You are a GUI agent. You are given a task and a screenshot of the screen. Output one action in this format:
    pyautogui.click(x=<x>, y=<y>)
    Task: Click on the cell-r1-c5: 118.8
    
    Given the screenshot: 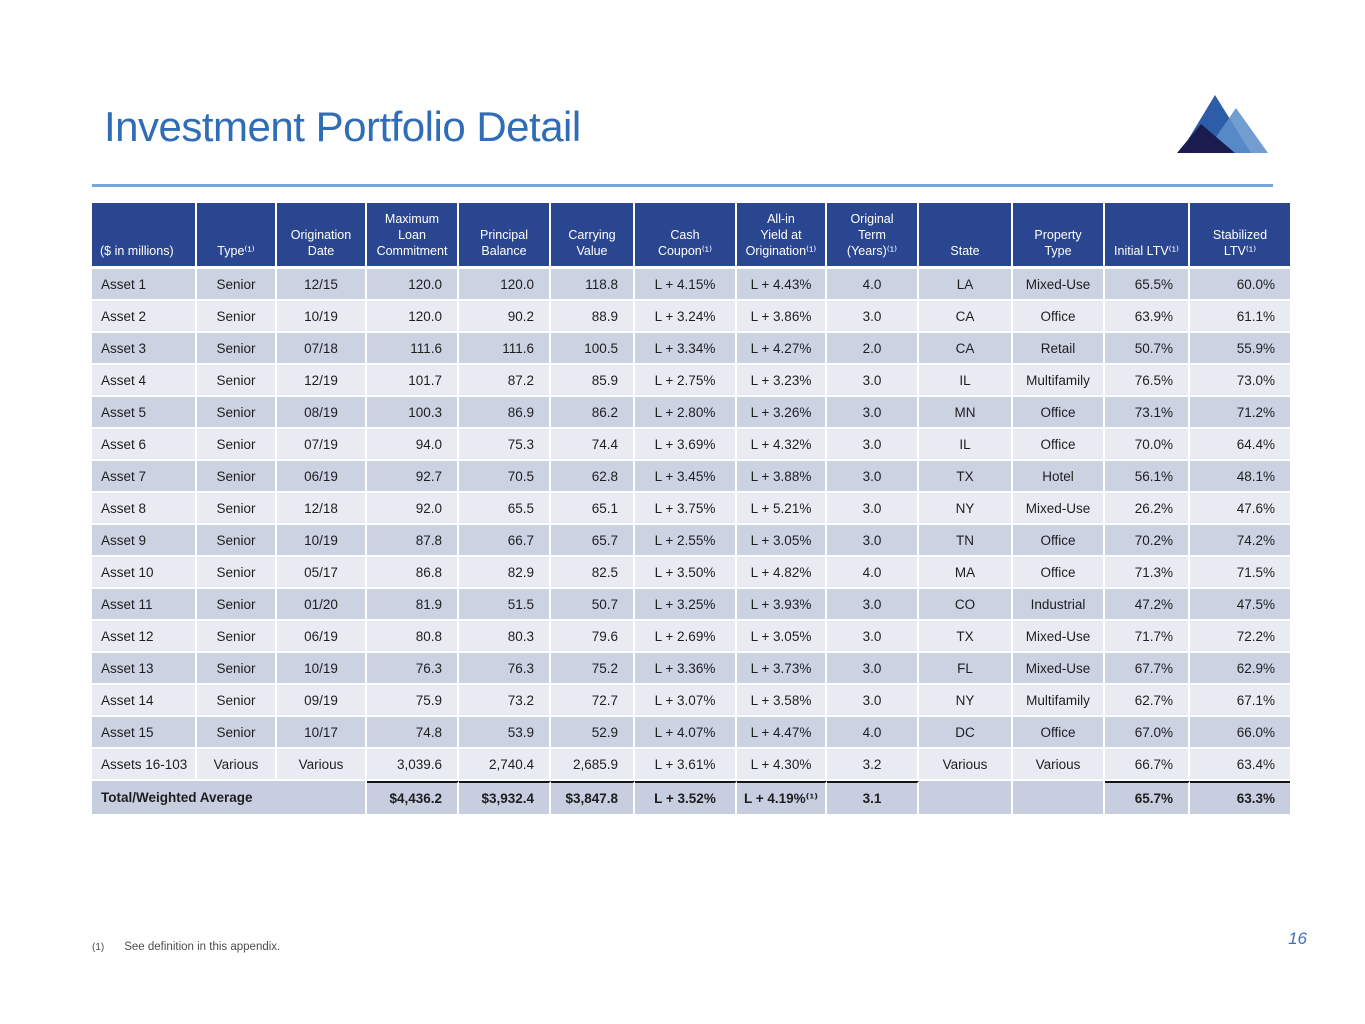 What is the action you would take?
    pyautogui.click(x=593, y=285)
    